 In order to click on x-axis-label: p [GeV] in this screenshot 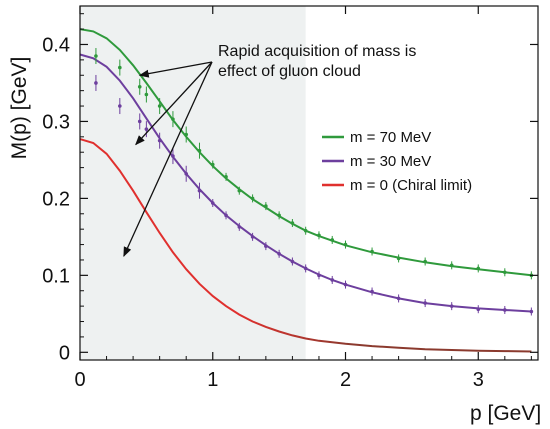, I will do `click(505, 413)`.